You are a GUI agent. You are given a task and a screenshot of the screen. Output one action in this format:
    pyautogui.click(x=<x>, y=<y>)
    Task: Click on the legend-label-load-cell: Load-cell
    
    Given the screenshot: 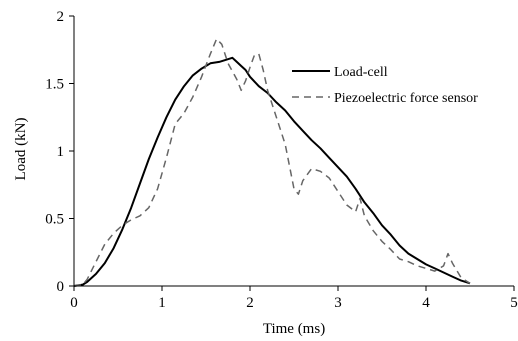 What is the action you would take?
    pyautogui.click(x=361, y=72)
    